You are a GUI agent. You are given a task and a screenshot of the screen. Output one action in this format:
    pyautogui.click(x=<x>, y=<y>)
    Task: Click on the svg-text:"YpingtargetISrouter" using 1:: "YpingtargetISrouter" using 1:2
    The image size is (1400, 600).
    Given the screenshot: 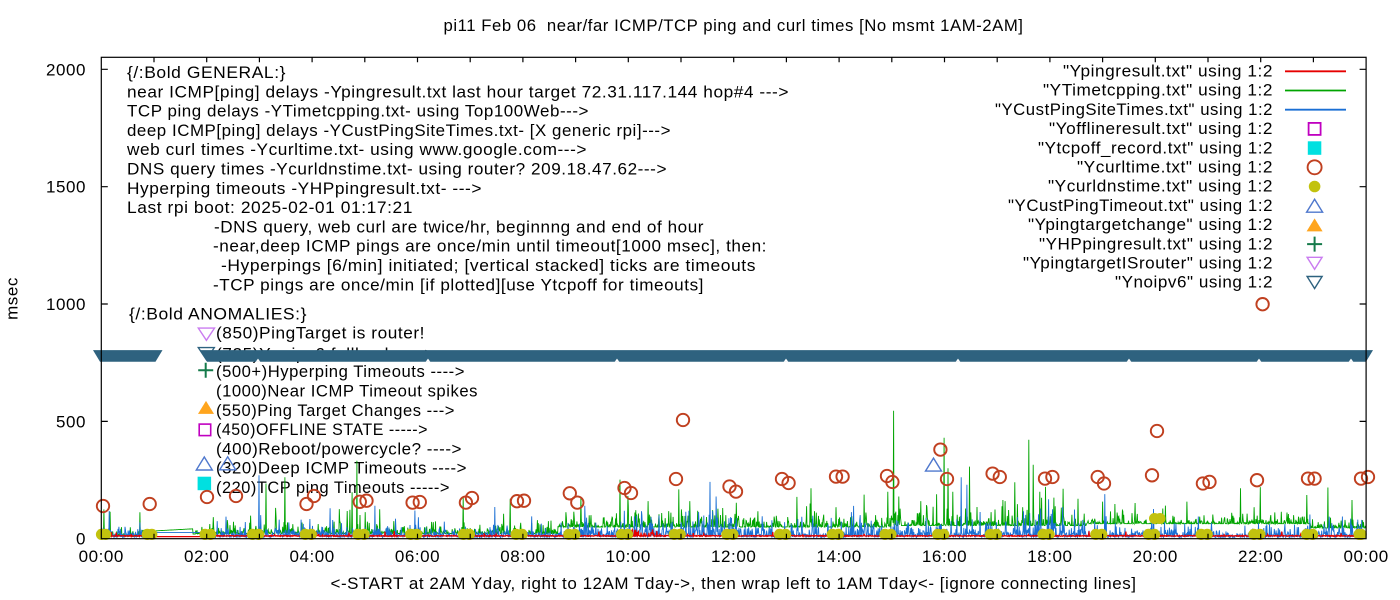 What is the action you would take?
    pyautogui.click(x=1148, y=263)
    